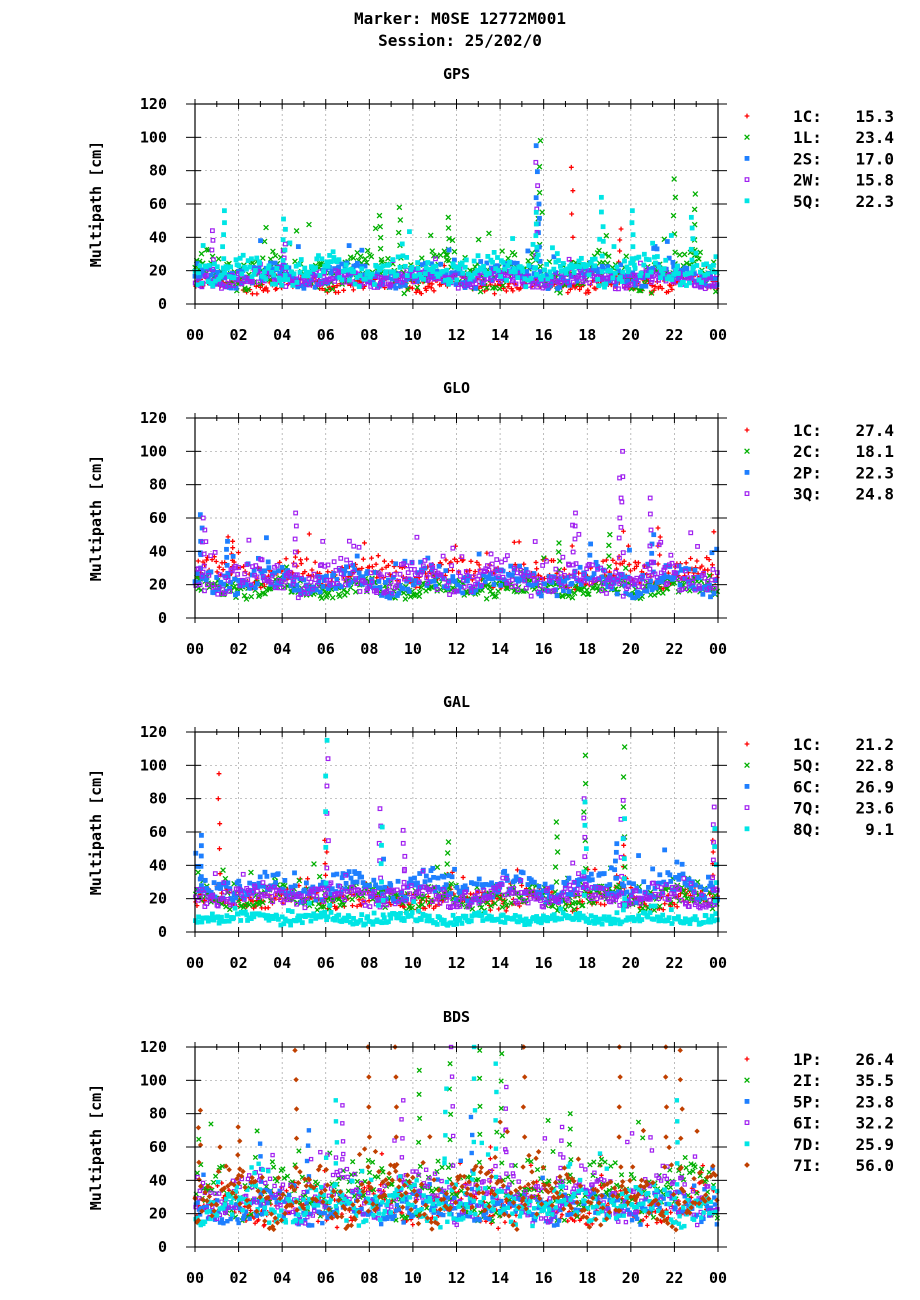 The width and height of the screenshot is (920, 1300). What do you see at coordinates (96, 204) in the screenshot?
I see `y-axis-label-gps: Multipath [cm]` at bounding box center [96, 204].